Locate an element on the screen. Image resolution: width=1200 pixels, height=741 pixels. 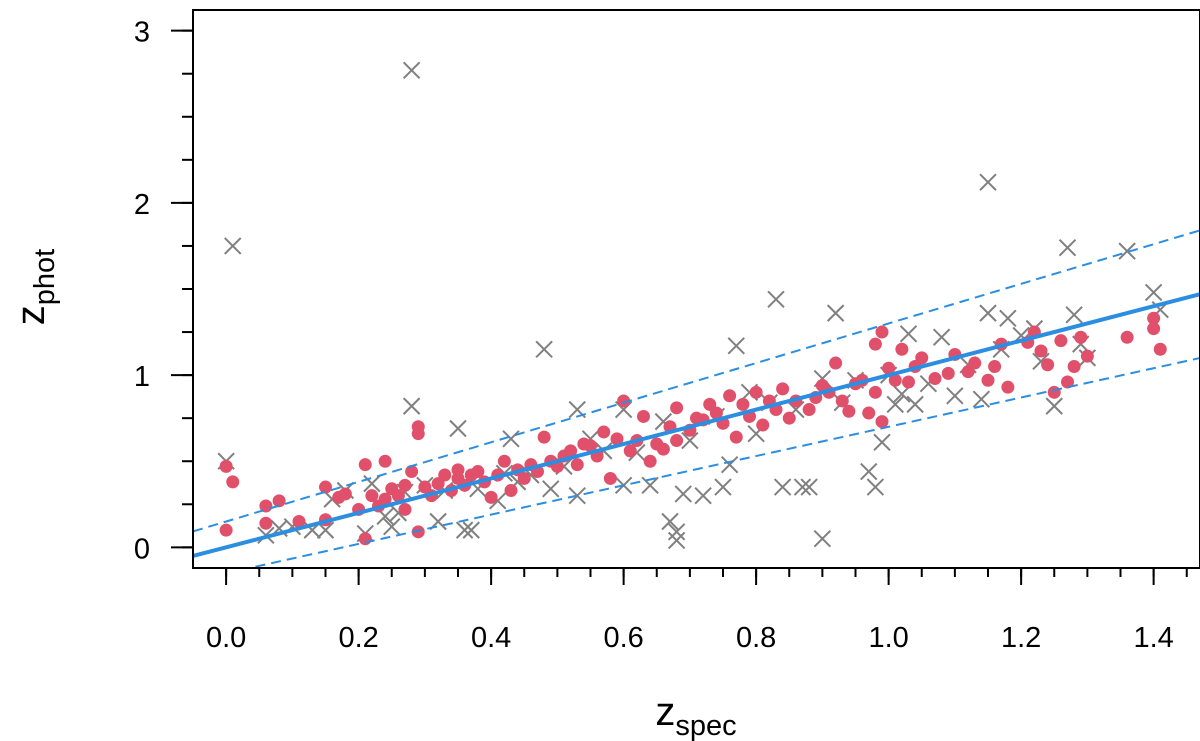
y-axis-title-main: z is located at coordinates (31, 315).